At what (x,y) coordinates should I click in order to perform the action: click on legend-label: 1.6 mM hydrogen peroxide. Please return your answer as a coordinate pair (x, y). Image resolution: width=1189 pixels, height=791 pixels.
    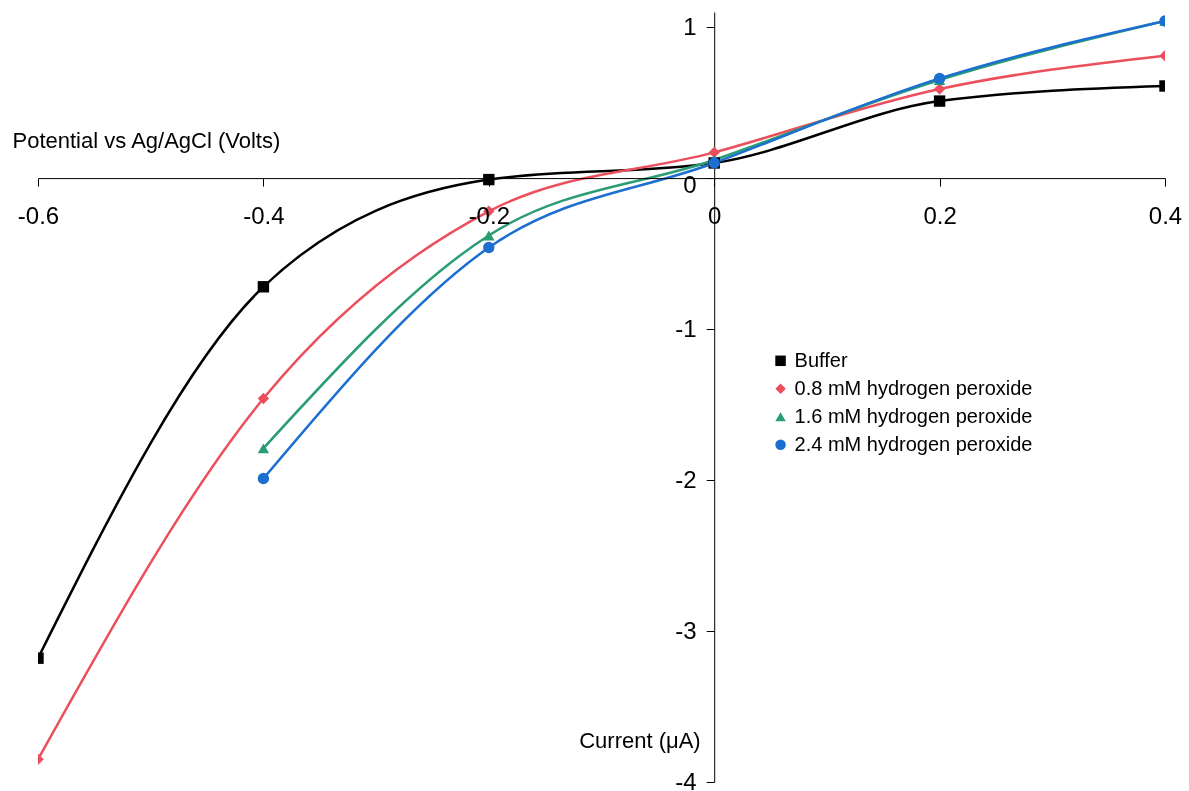
    Looking at the image, I should click on (913, 415).